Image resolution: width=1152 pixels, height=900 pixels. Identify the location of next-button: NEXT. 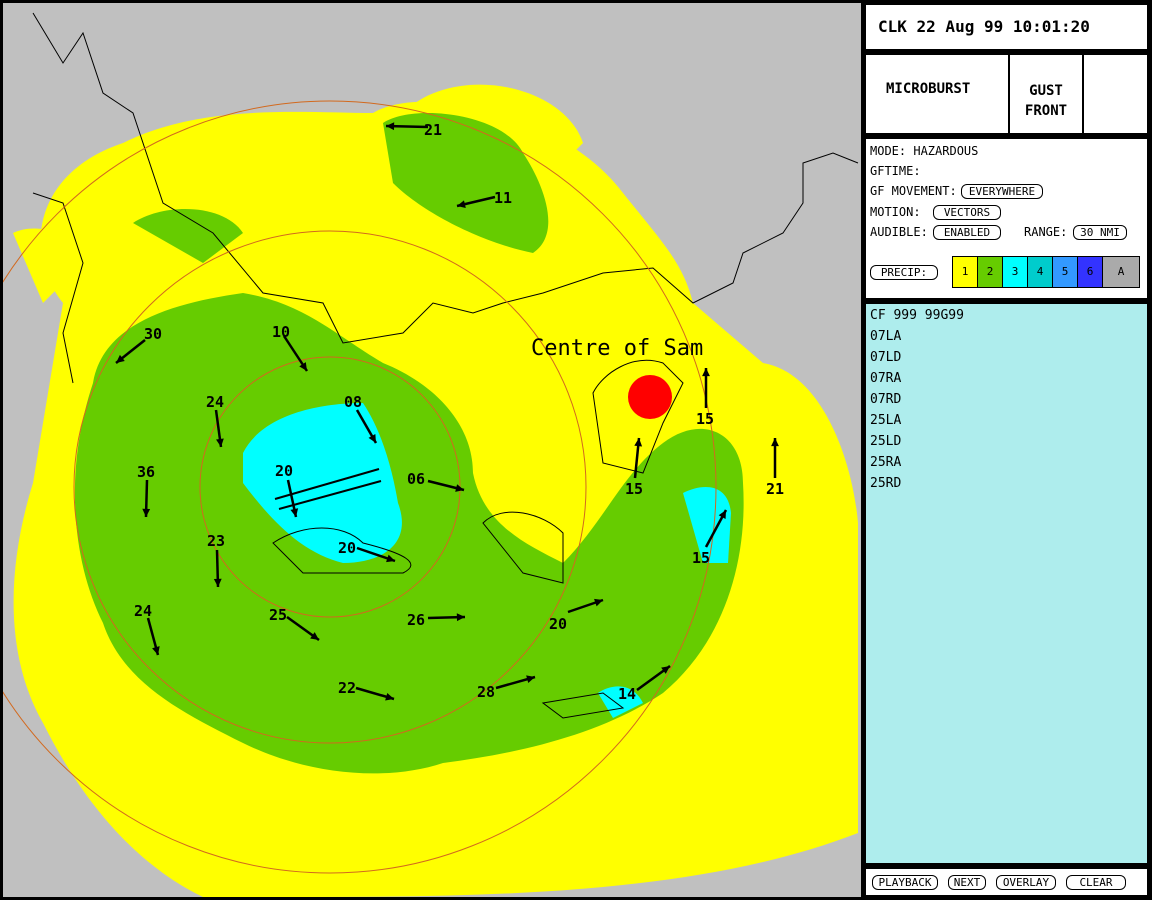
(967, 882).